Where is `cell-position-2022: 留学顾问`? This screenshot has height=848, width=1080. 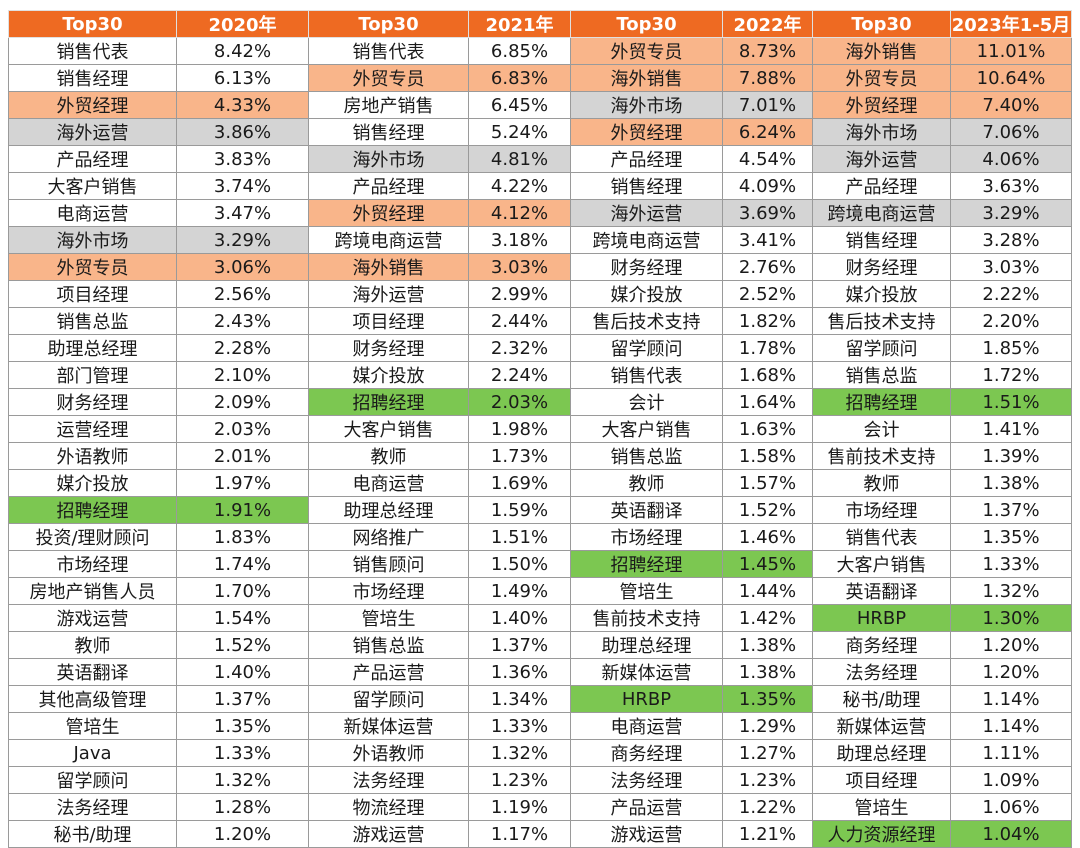
cell-position-2022: 留学顾问 is located at coordinates (646, 348).